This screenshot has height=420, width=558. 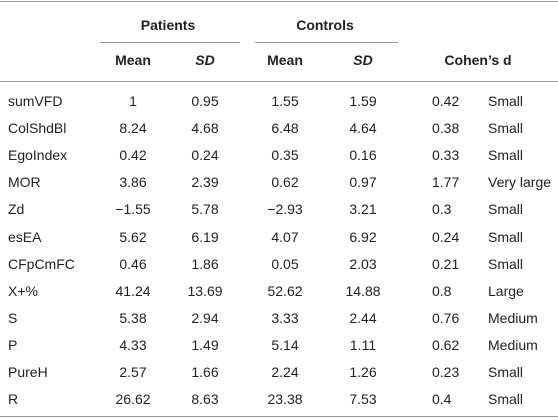 I want to click on cell: 4.07, so click(x=285, y=236).